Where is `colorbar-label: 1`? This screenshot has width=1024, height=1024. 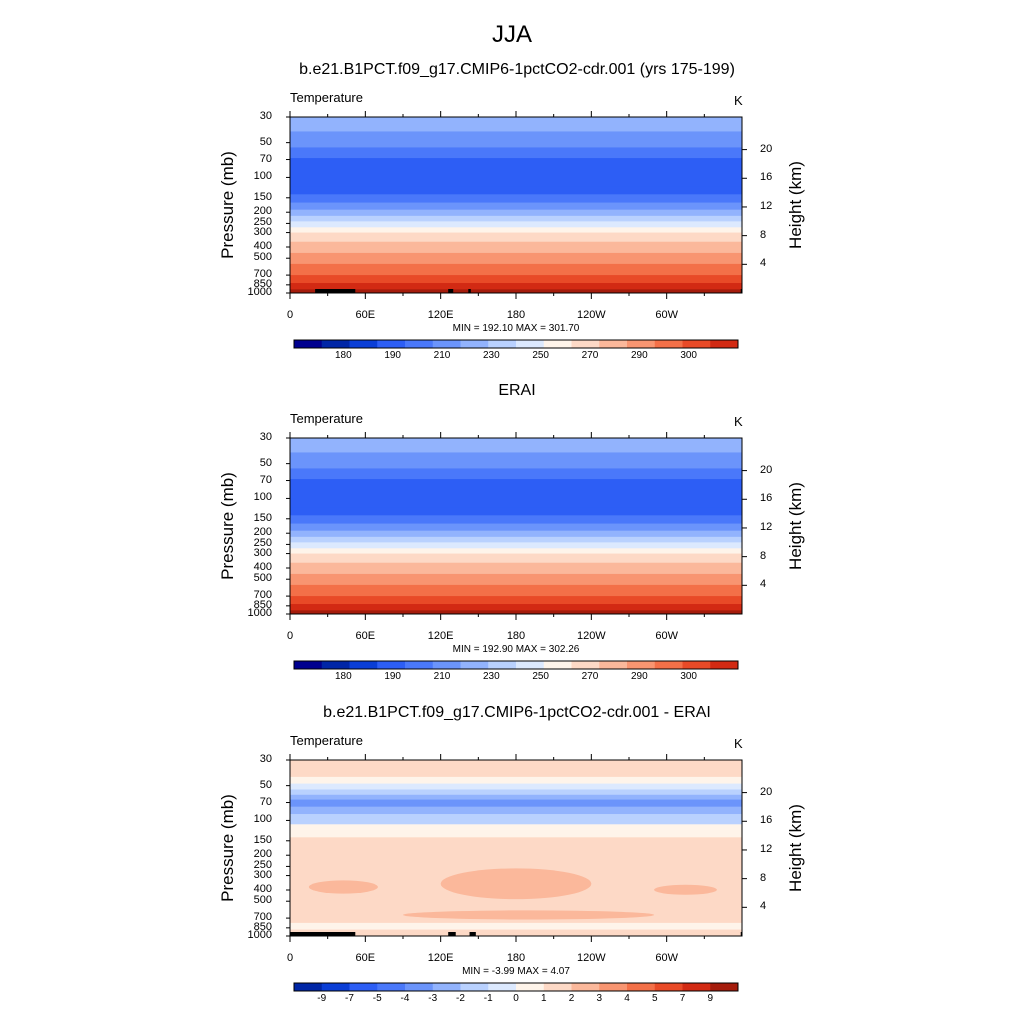 colorbar-label: 1 is located at coordinates (543, 998).